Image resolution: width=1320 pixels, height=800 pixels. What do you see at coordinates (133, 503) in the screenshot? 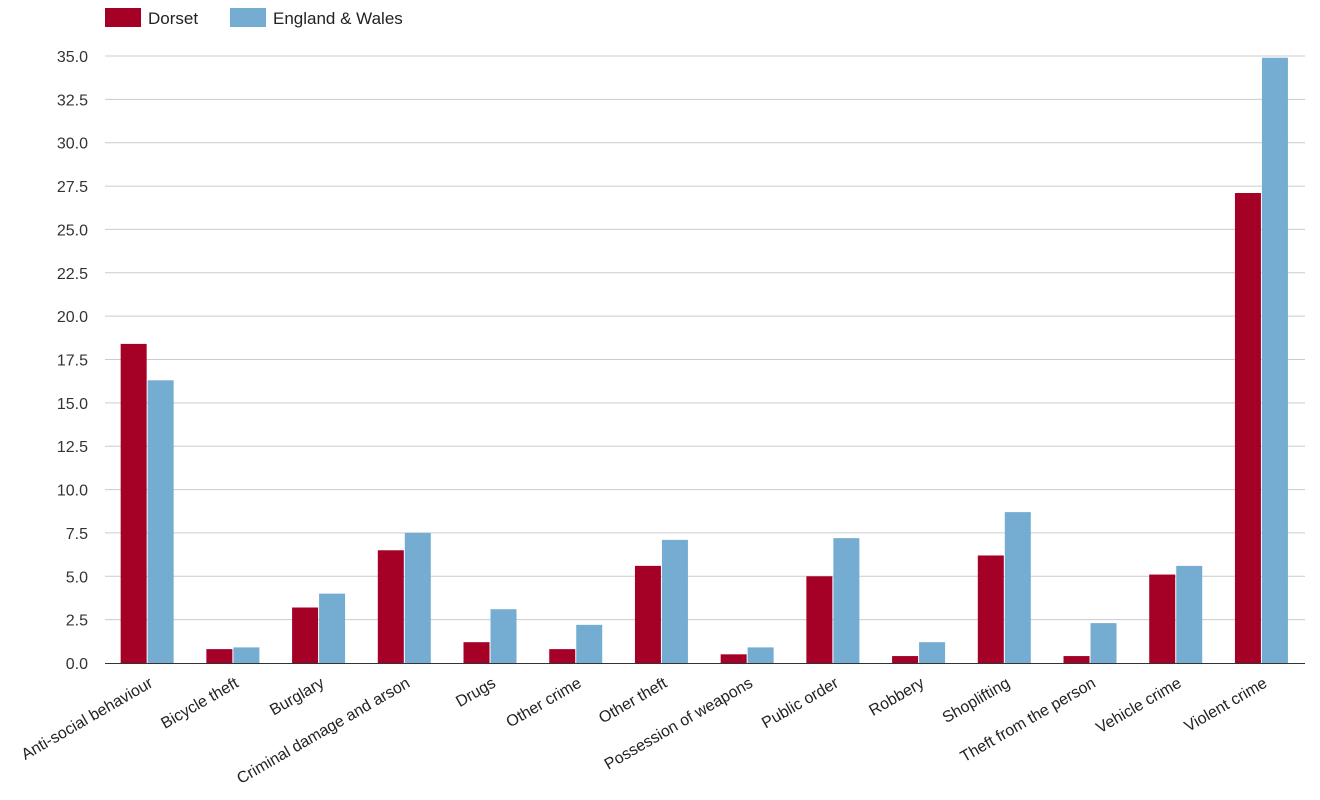
I see `bar-dorset-anti-social-behaviour` at bounding box center [133, 503].